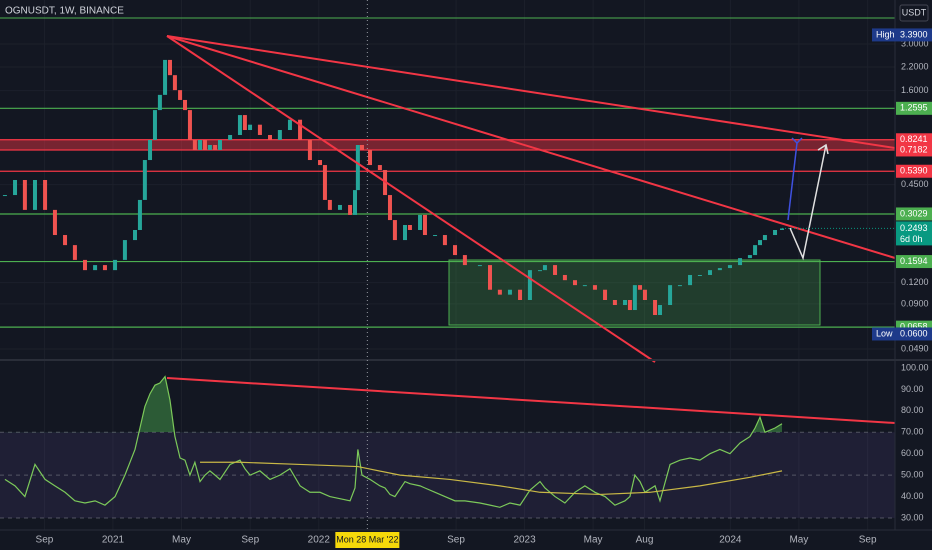 The height and width of the screenshot is (550, 932). I want to click on low-label: Low, so click(884, 333).